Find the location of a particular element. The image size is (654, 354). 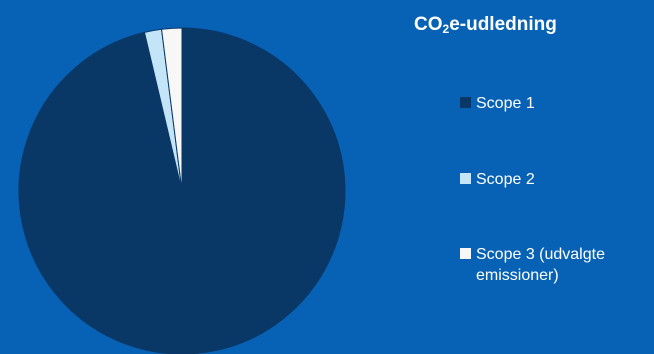

legend-item-scope-2: Scope 2 is located at coordinates (497, 179).